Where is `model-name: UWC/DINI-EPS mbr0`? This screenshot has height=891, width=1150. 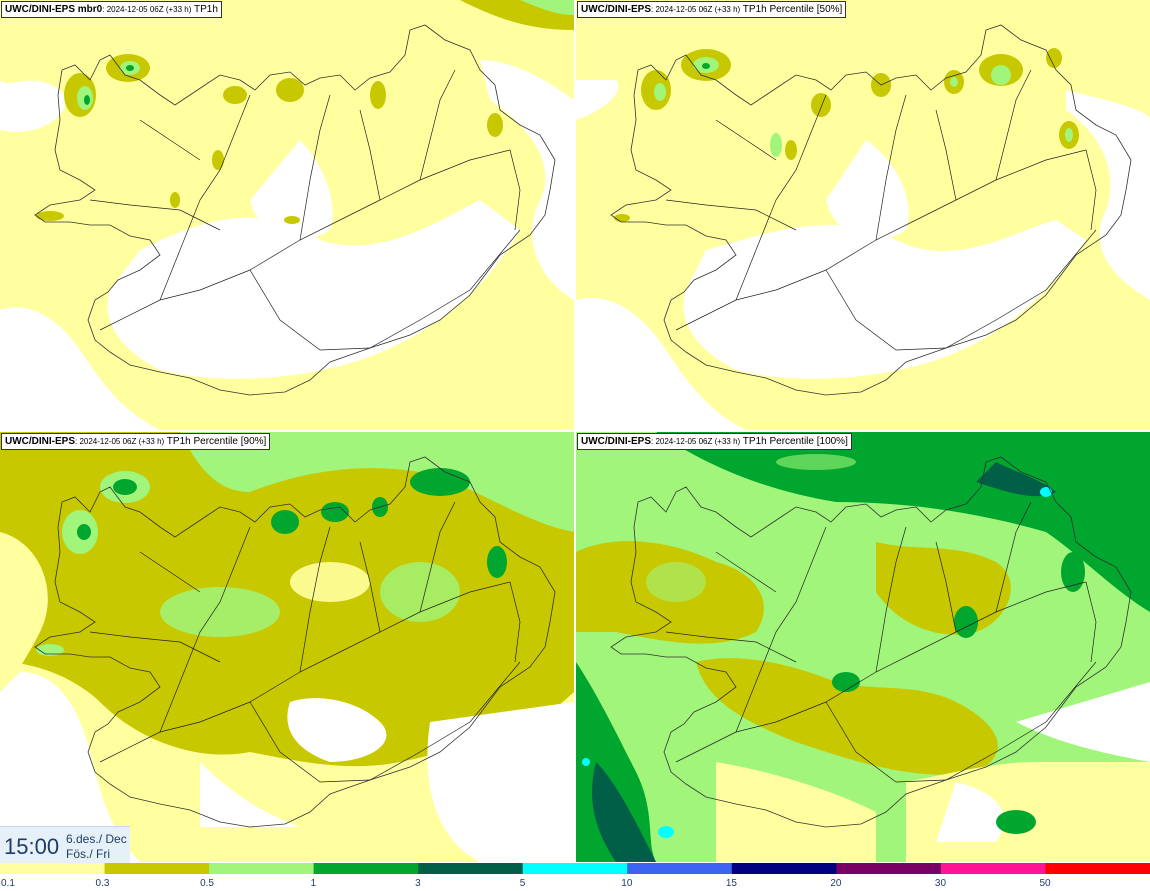
model-name: UWC/DINI-EPS mbr0 is located at coordinates (54, 9).